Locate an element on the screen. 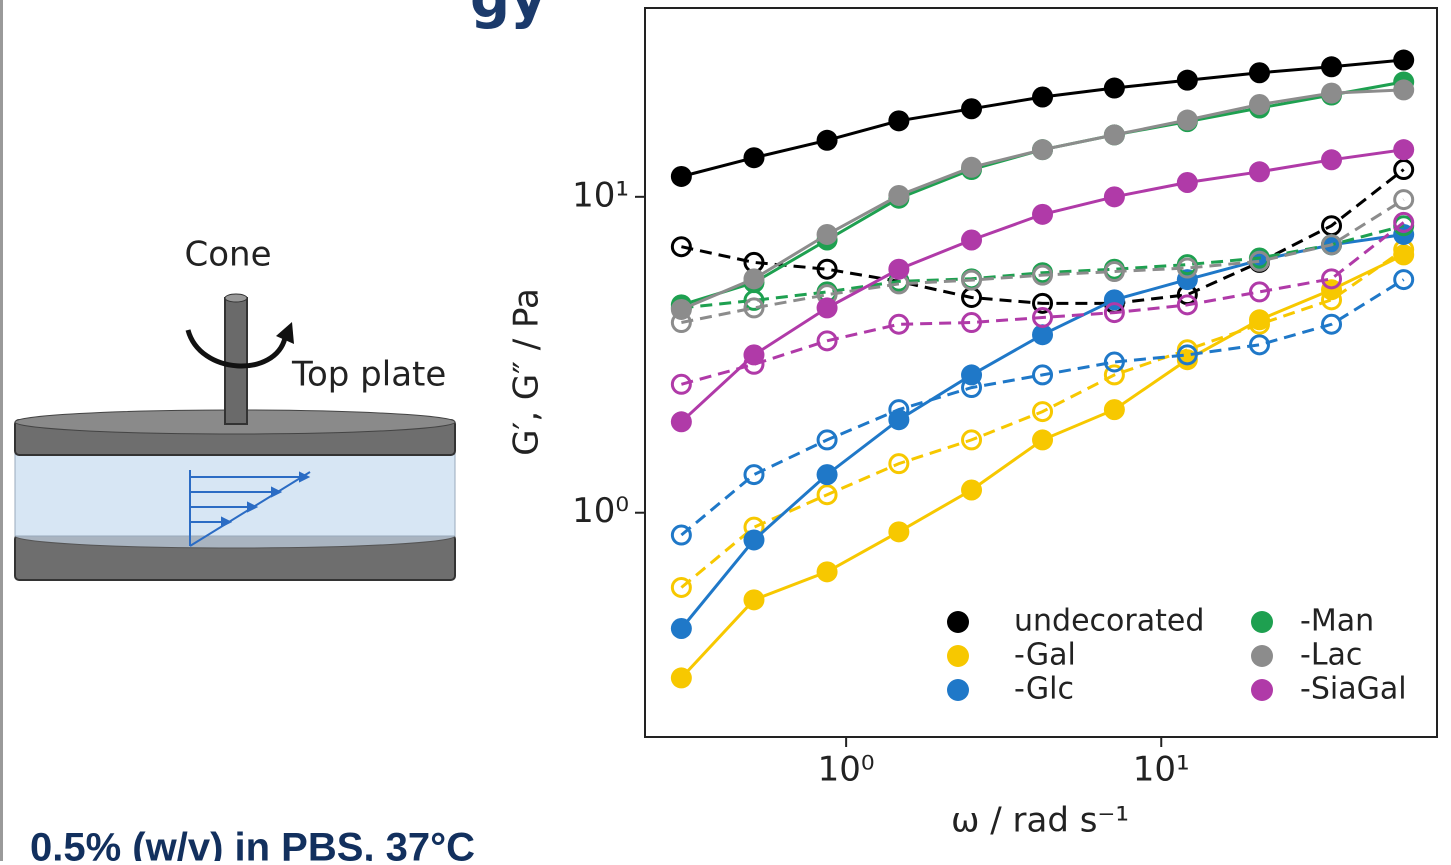  sample-fluid is located at coordinates (235, 494).